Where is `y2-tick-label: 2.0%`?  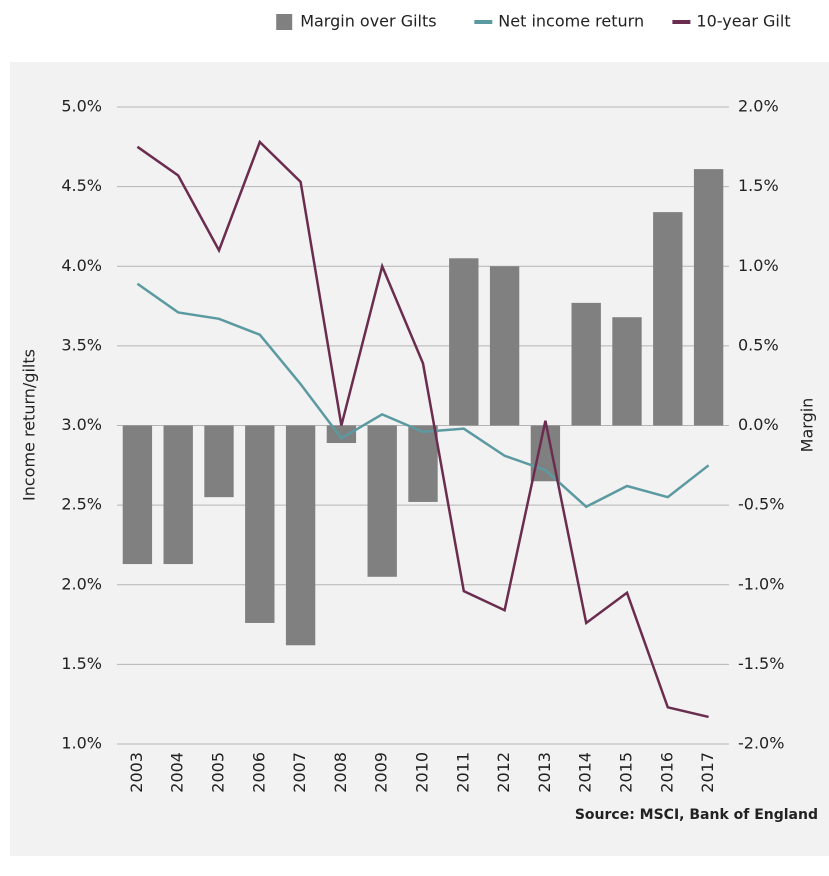 y2-tick-label: 2.0% is located at coordinates (758, 106).